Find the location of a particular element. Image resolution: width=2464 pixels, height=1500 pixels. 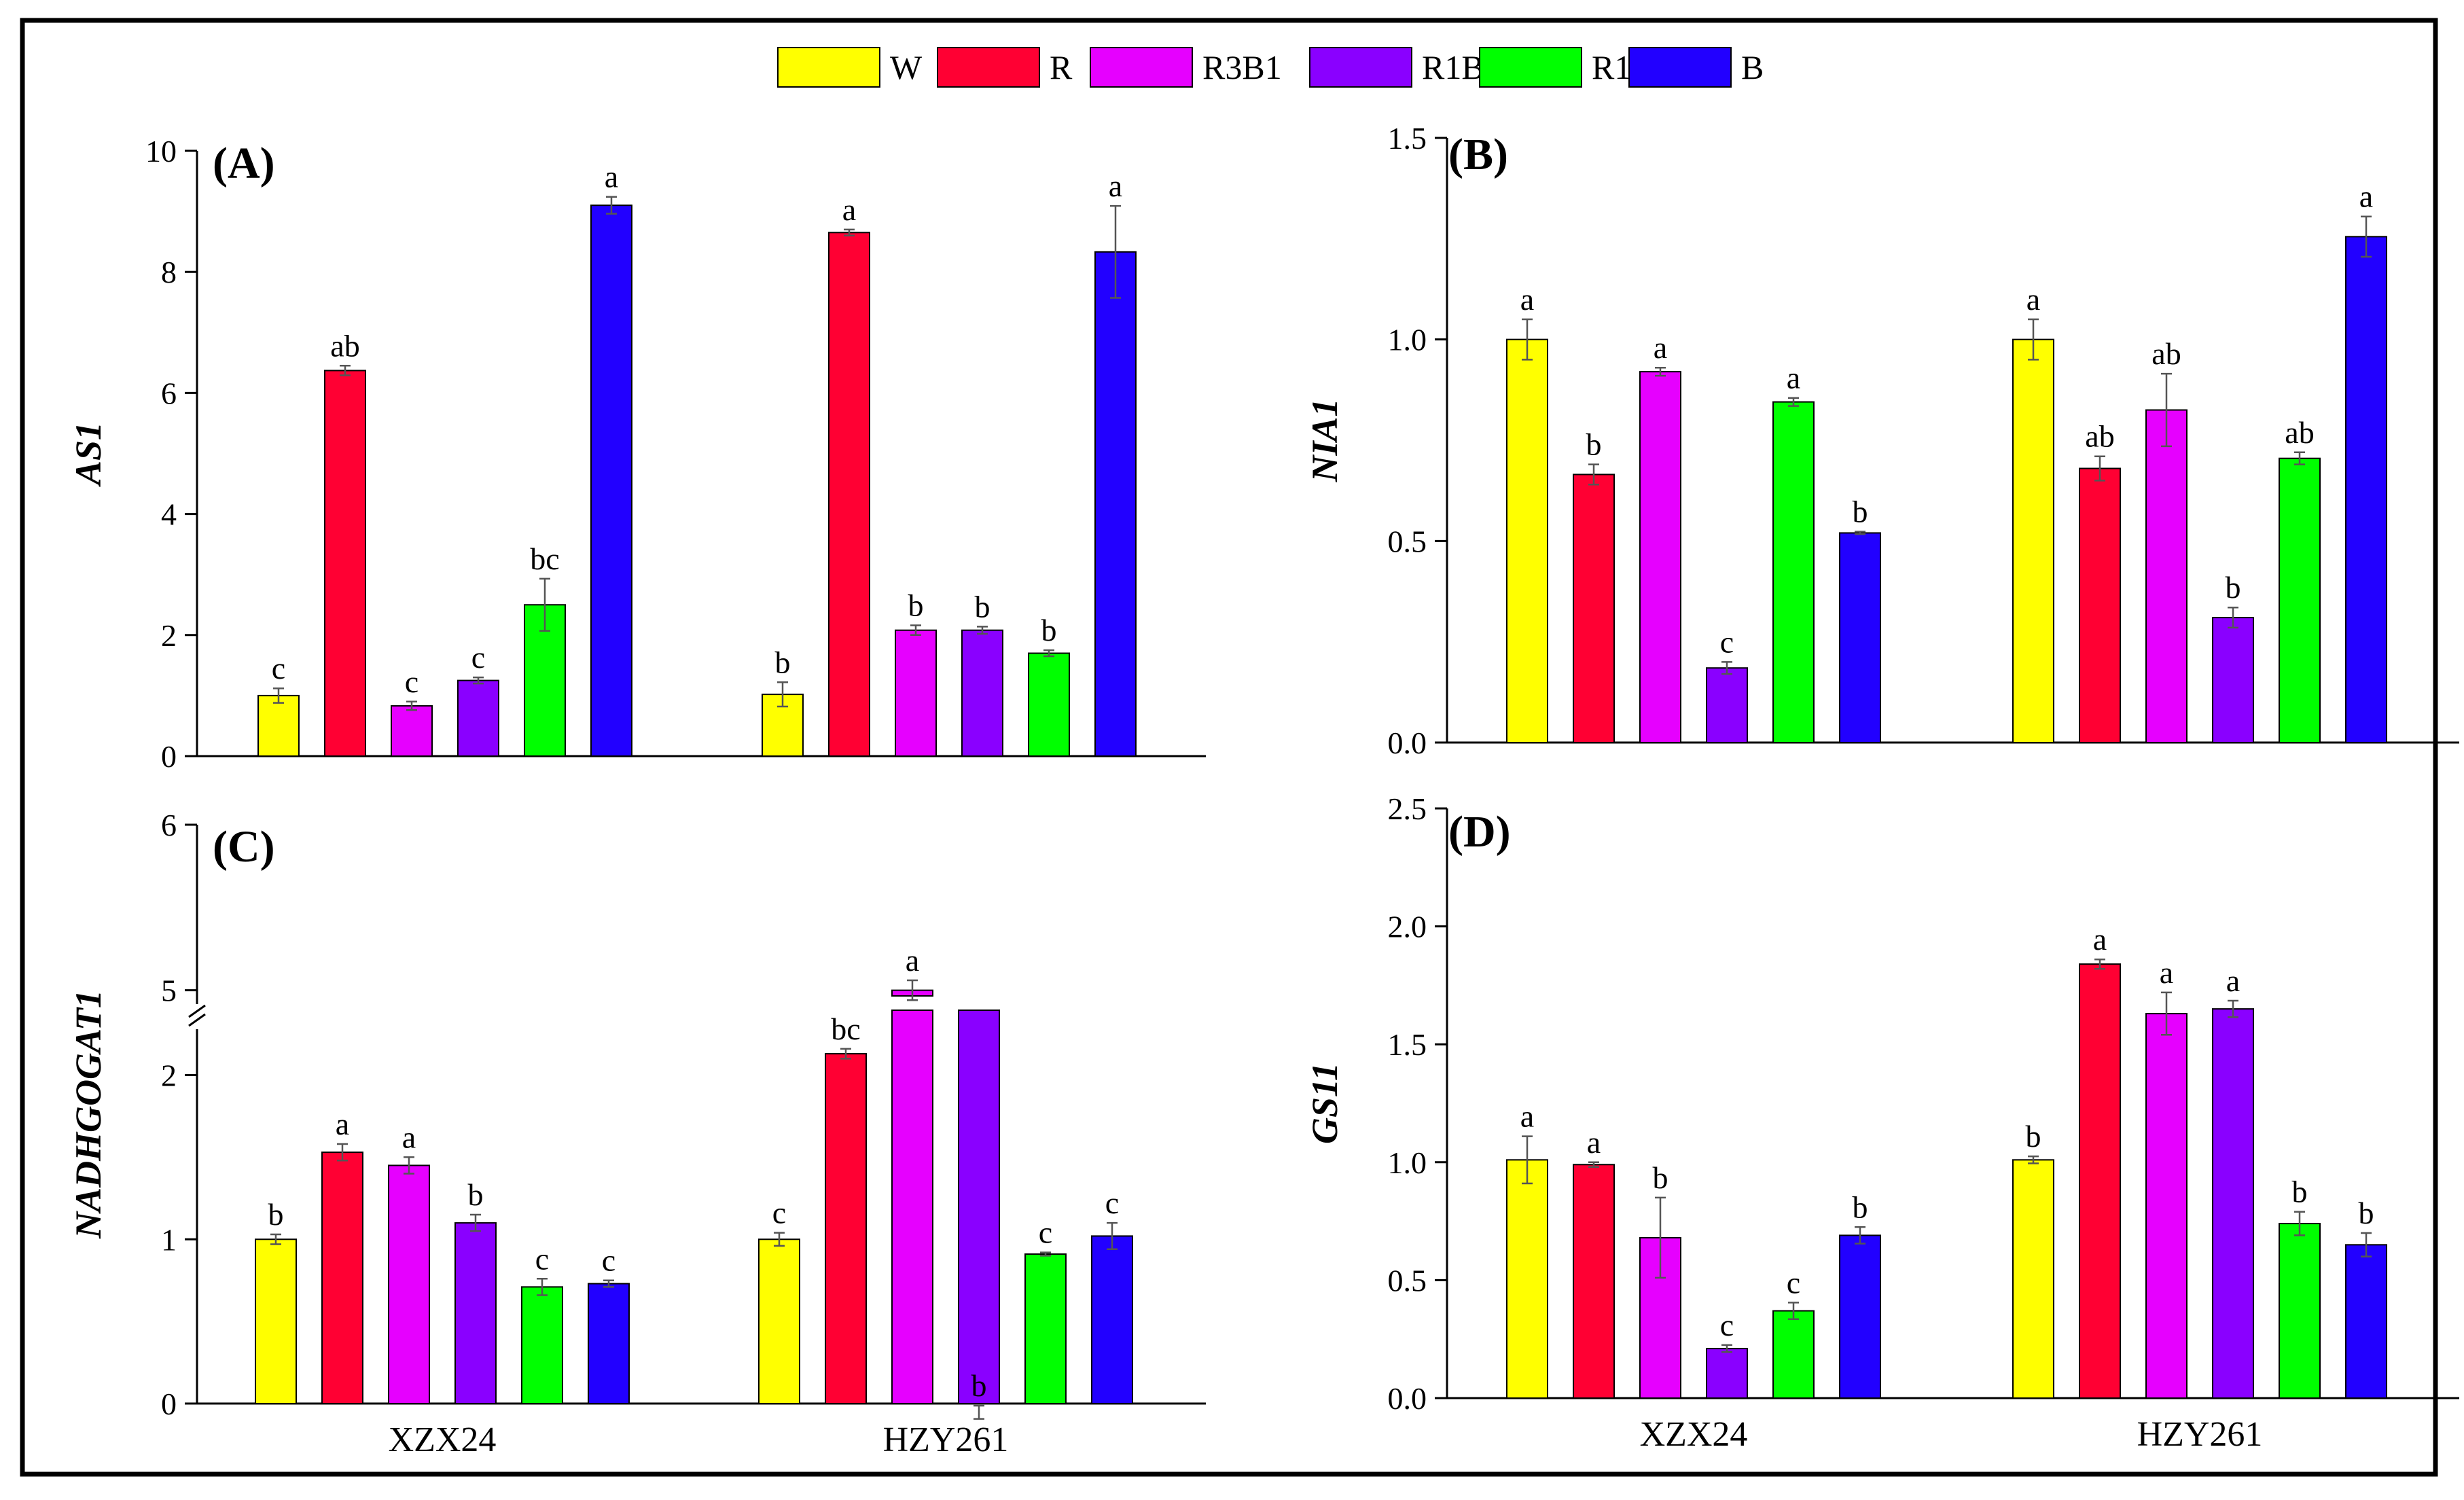

bar-c-hzy261-w is located at coordinates (779, 1321).